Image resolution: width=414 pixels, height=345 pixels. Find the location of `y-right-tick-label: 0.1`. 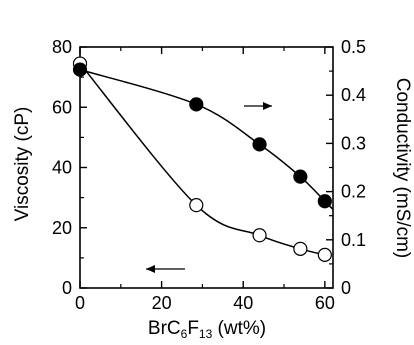

y-right-tick-label: 0.1 is located at coordinates (353, 240).